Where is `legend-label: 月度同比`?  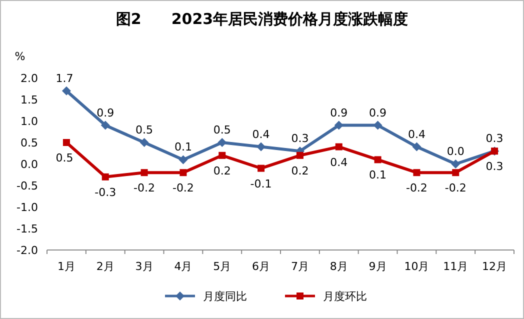 legend-label: 月度同比 is located at coordinates (225, 296).